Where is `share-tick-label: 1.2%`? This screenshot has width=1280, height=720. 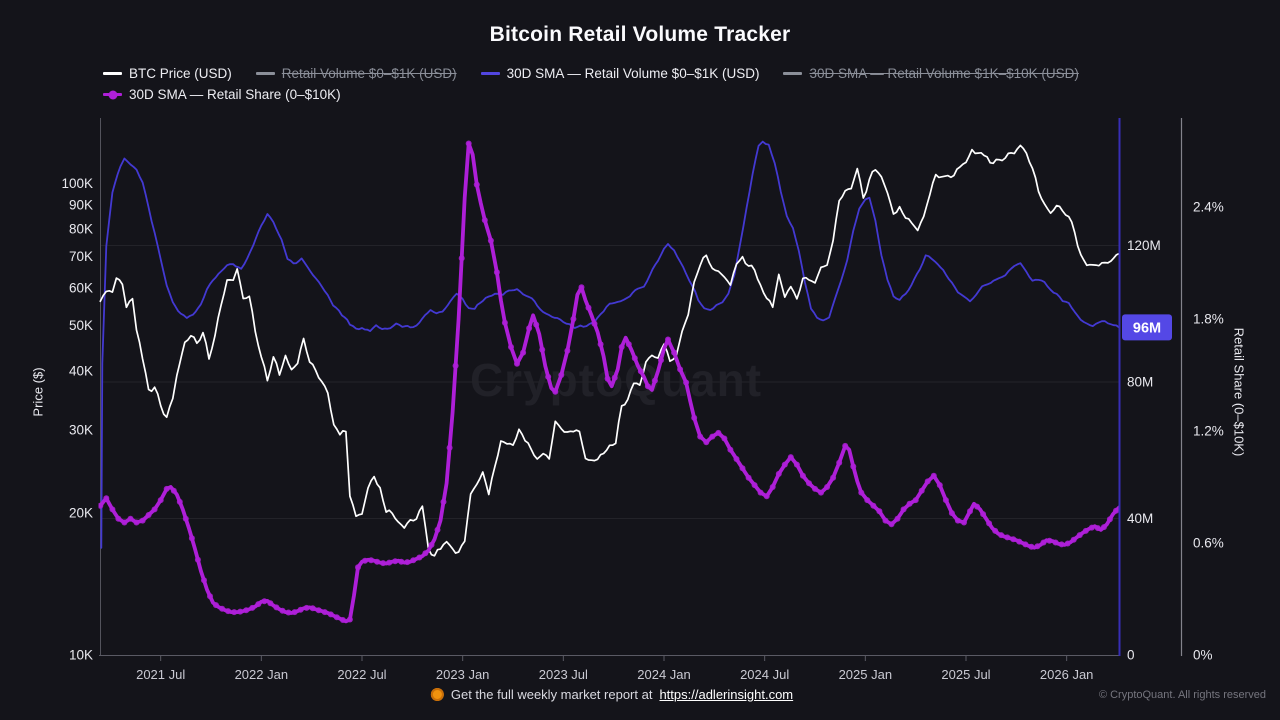
share-tick-label: 1.2% is located at coordinates (1208, 430).